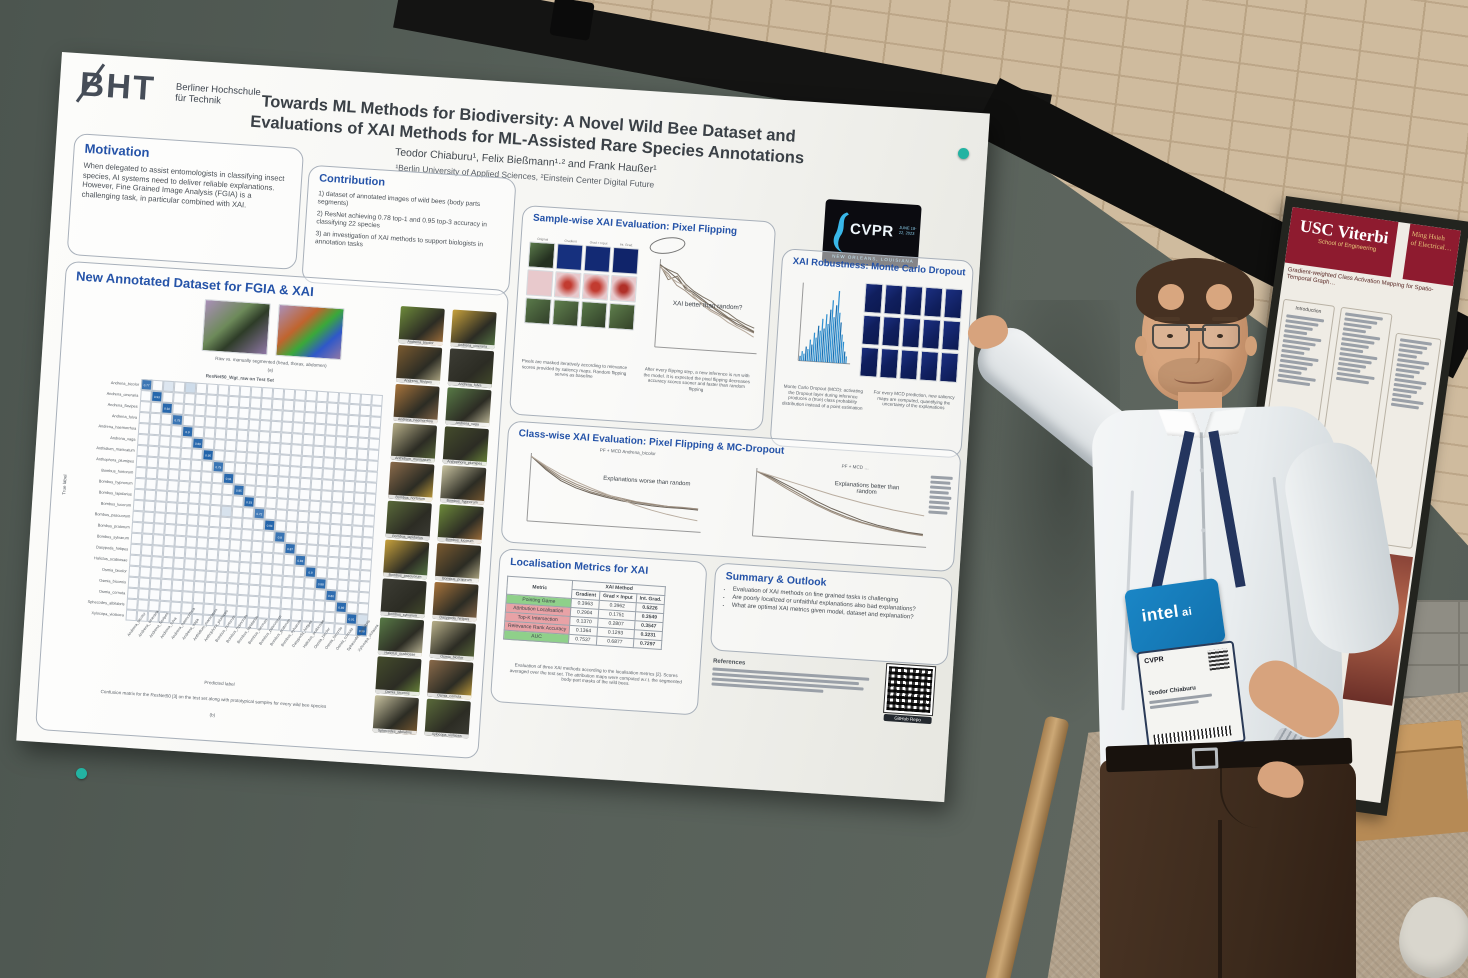 The width and height of the screenshot is (1468, 978). Describe the element at coordinates (1191, 697) in the screenshot. I see `conference-badge: CVPR Teodor Chiaburu` at that location.